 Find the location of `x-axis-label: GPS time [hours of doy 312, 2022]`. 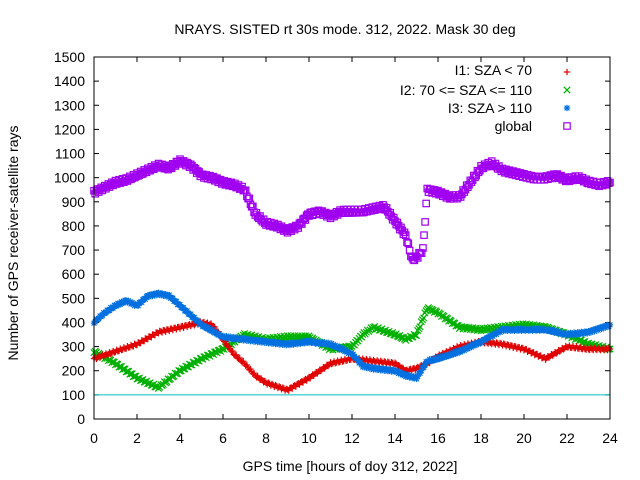

x-axis-label: GPS time [hours of doy 312, 2022] is located at coordinates (350, 466).